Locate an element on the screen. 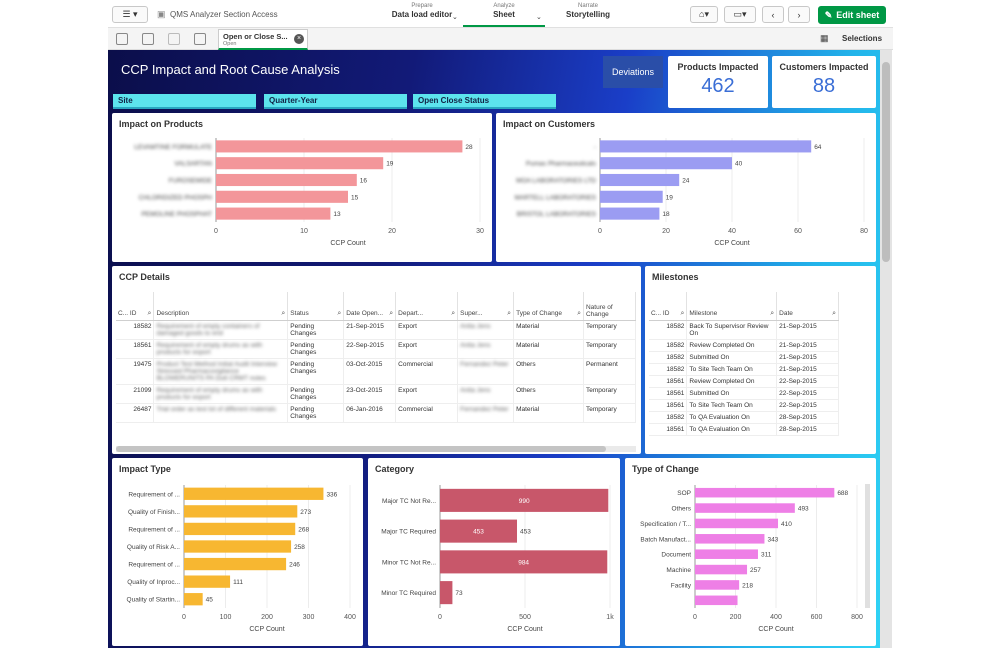 This screenshot has height=650, width=1000. table-row: 18582 Submitted On 21-Sep-2015 is located at coordinates (744, 357).